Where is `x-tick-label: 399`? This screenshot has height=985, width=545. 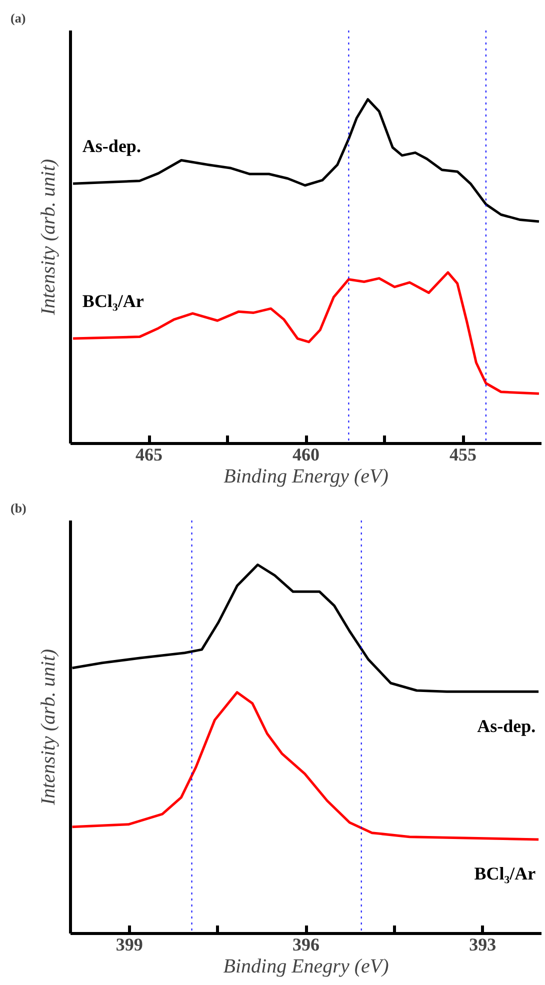
x-tick-label: 399 is located at coordinates (129, 944).